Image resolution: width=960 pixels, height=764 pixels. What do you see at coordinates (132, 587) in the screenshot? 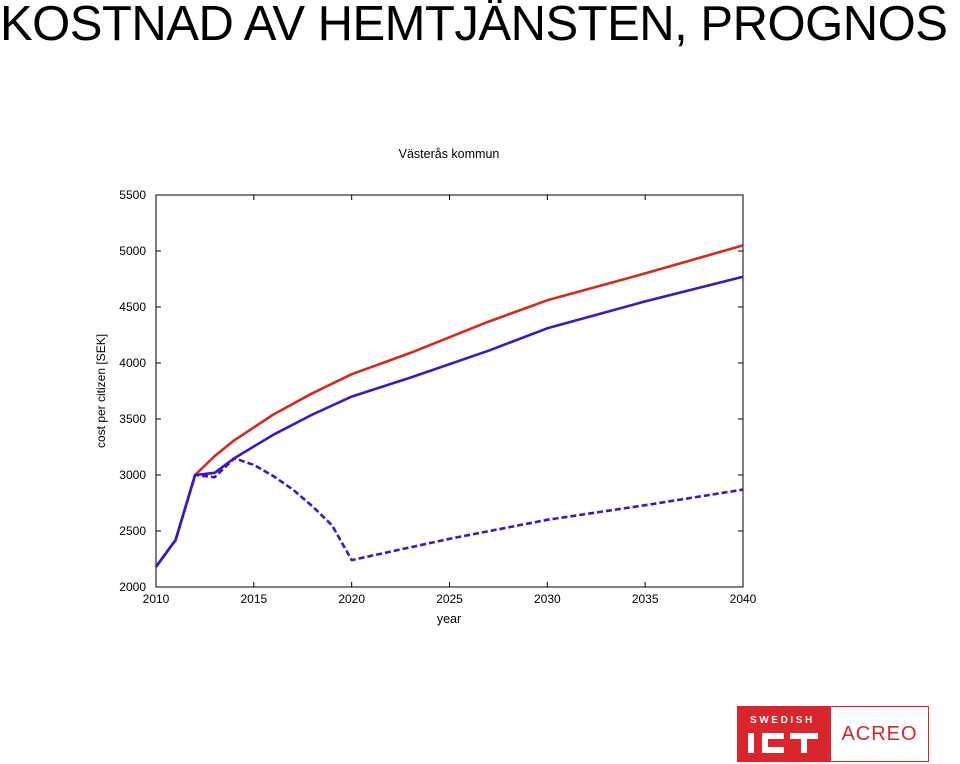
I see `y-tick-label: 2000` at bounding box center [132, 587].